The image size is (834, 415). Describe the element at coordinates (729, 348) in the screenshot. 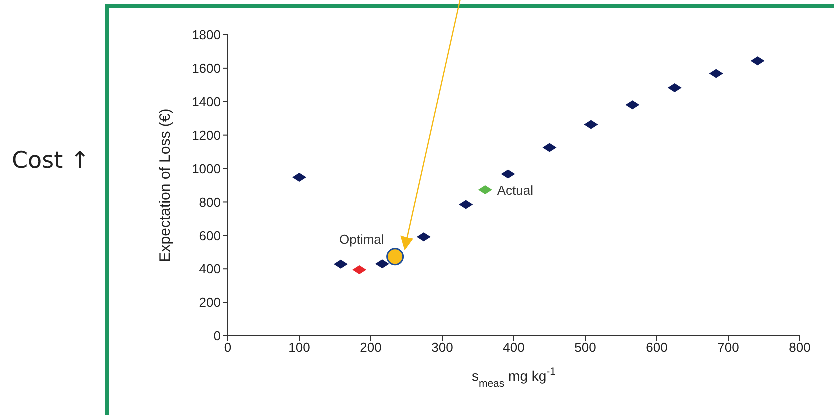

I see `x-tick-label: 700` at that location.